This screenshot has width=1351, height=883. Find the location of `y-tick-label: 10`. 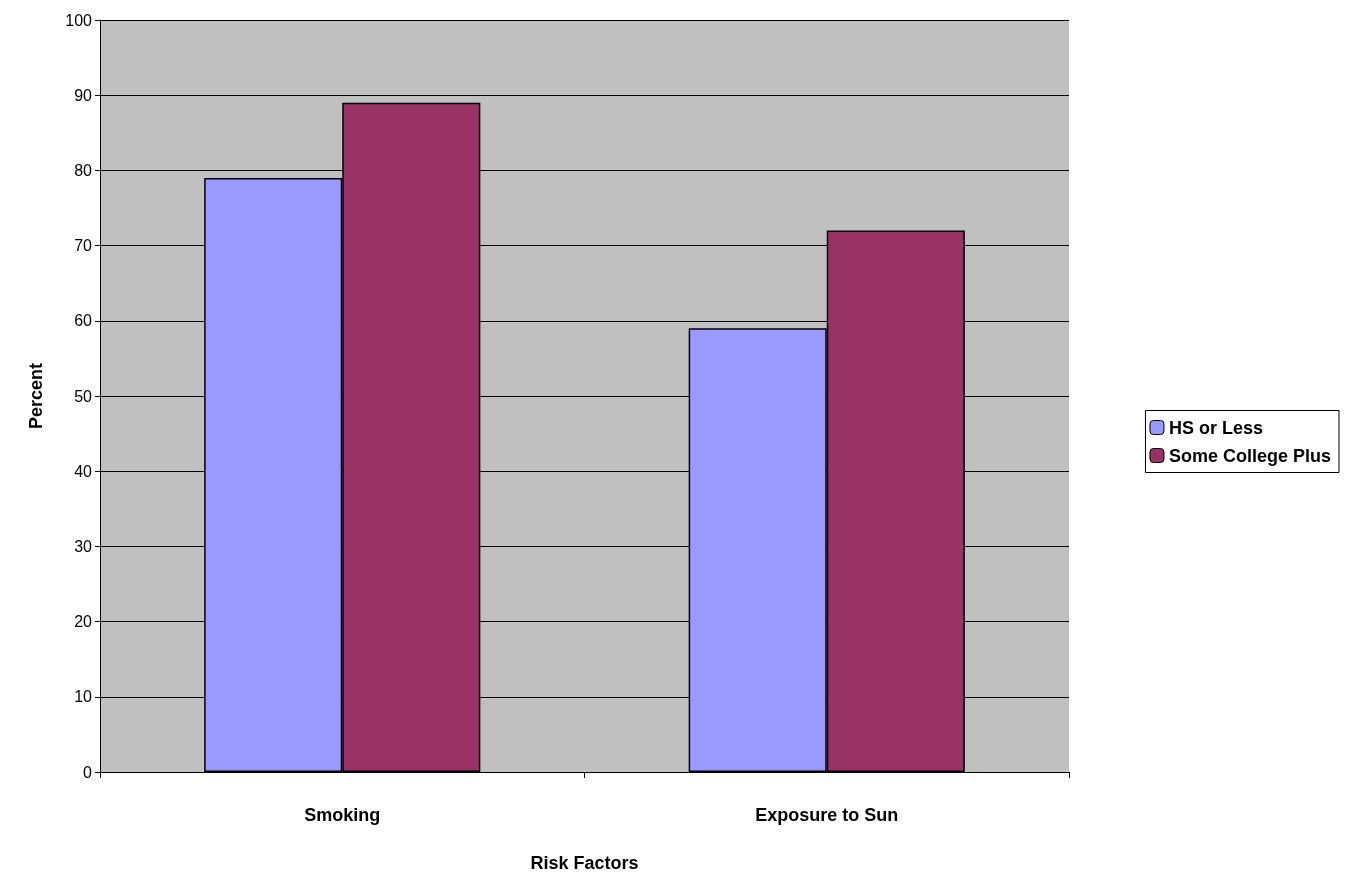

y-tick-label: 10 is located at coordinates (83, 697).